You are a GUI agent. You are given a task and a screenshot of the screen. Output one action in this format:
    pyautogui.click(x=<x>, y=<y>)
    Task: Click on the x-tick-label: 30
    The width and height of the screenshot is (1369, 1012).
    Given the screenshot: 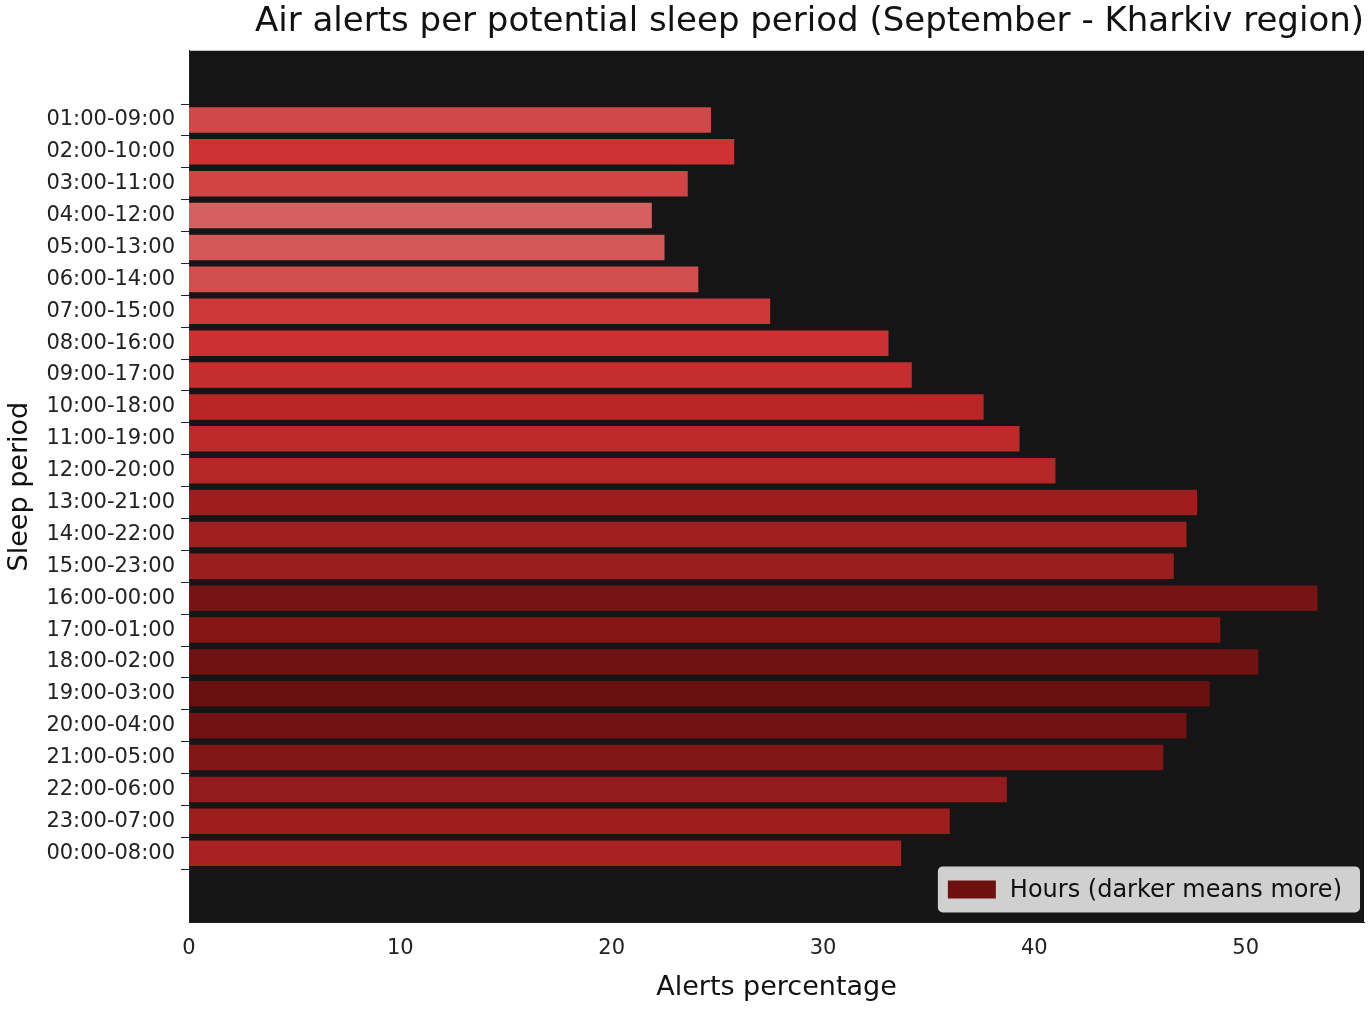 What is the action you would take?
    pyautogui.click(x=823, y=947)
    